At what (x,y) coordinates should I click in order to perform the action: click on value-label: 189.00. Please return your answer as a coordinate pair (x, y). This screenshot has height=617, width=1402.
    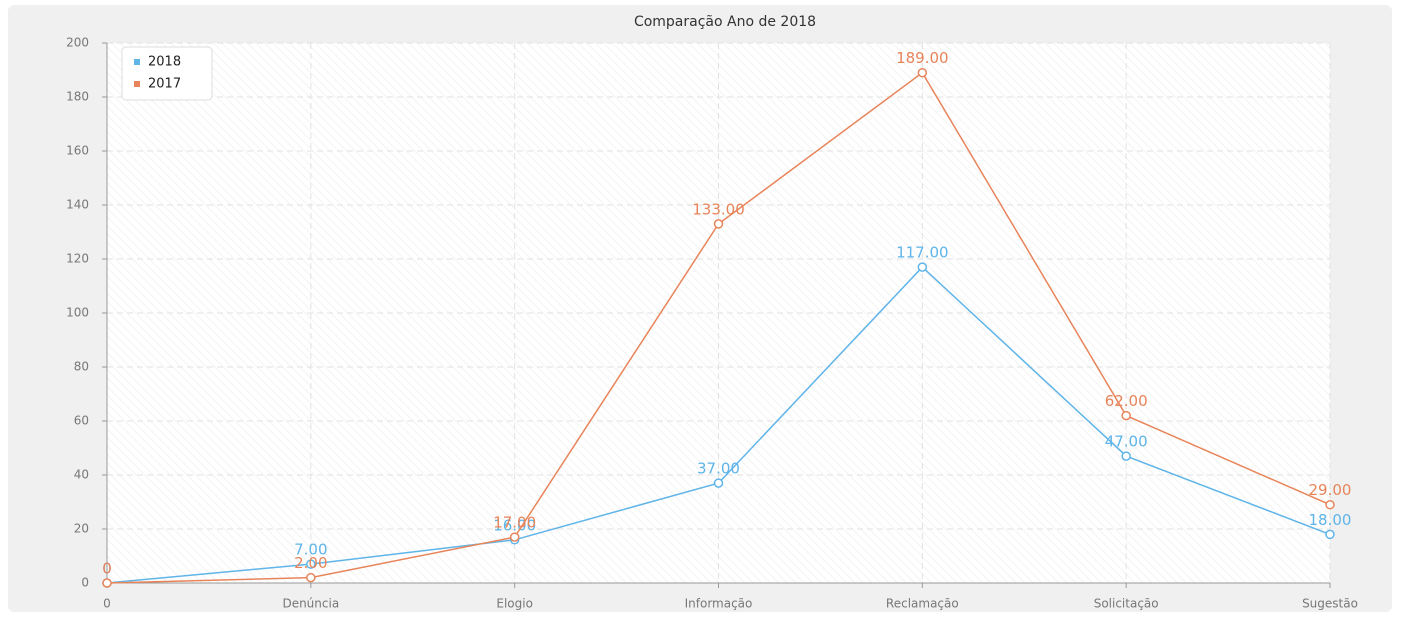
    Looking at the image, I should click on (922, 58).